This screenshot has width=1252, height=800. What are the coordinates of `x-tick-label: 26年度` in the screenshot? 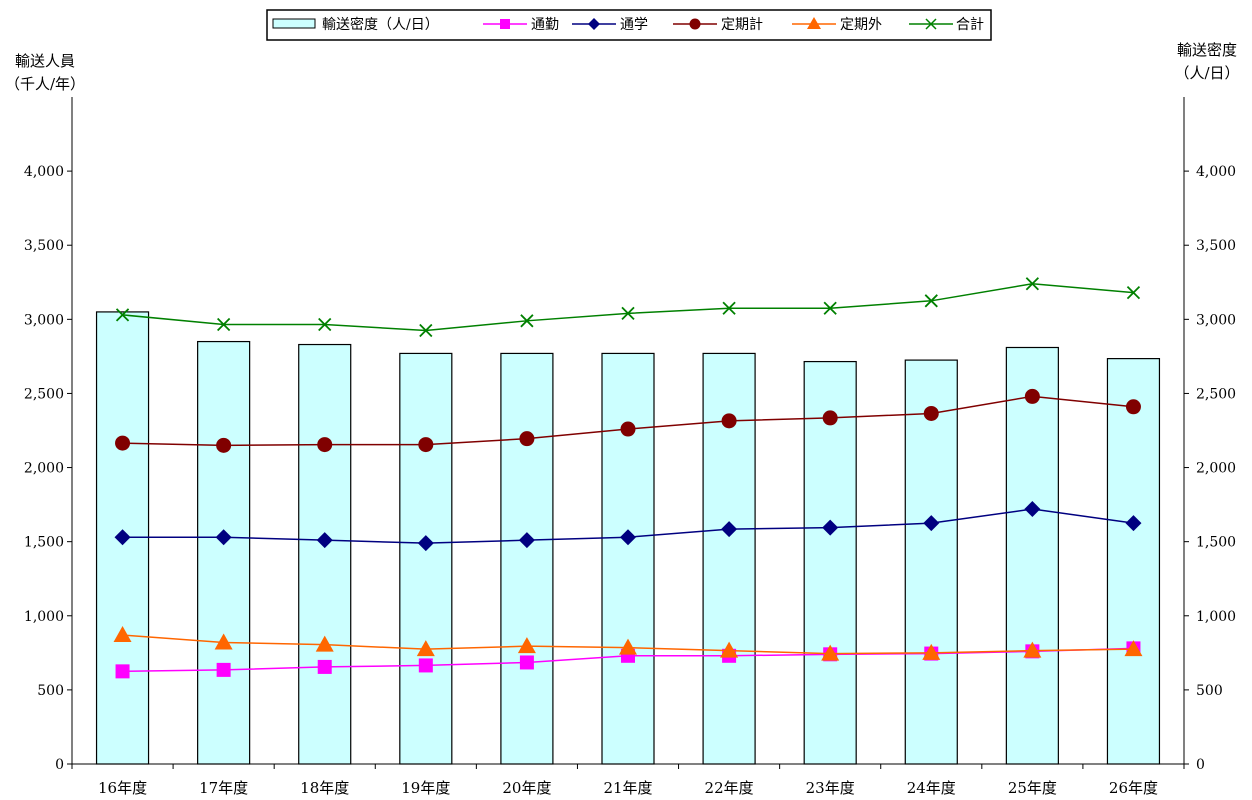 It's located at (1133, 788).